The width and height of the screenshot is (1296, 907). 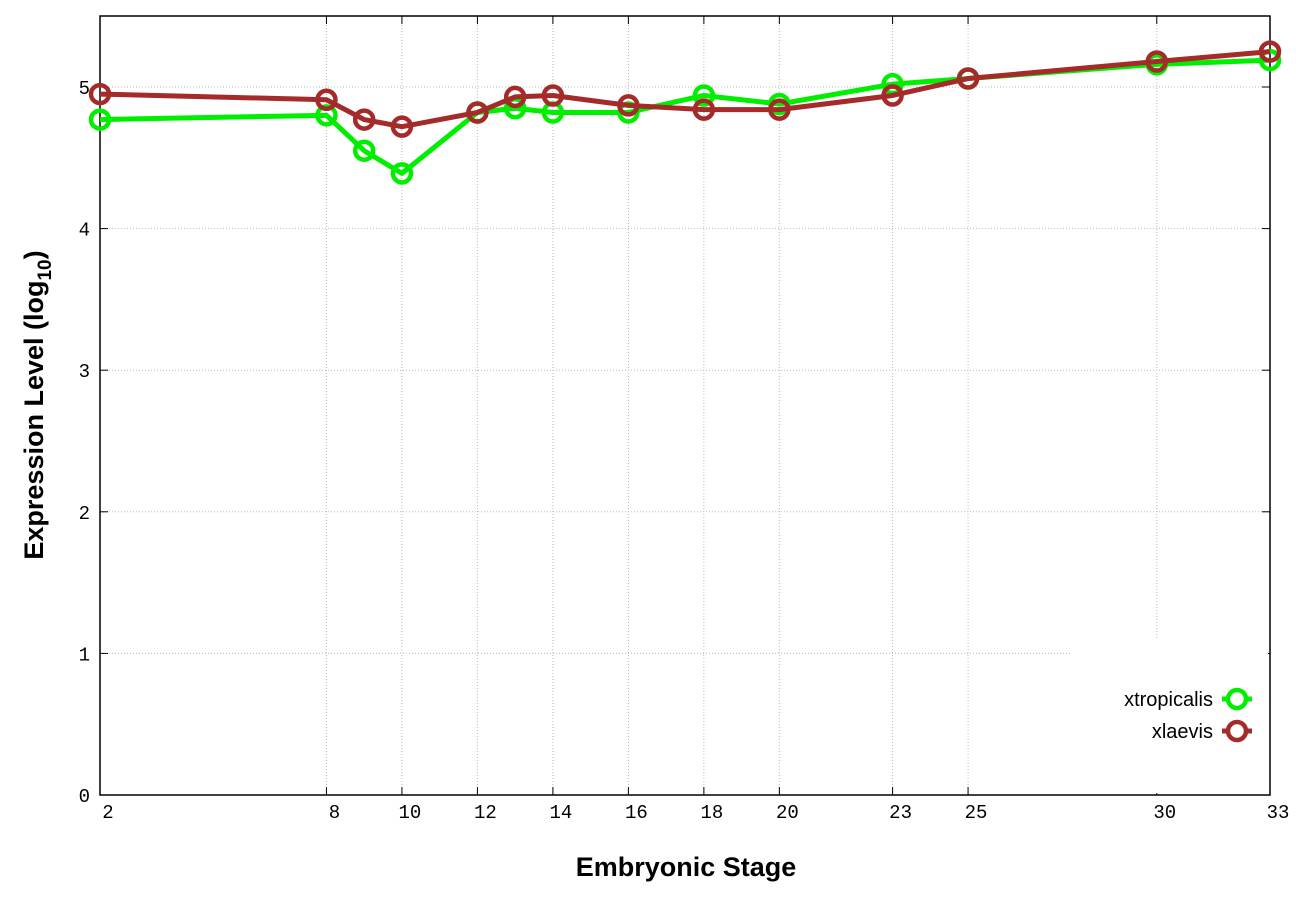 What do you see at coordinates (410, 813) in the screenshot?
I see `x-tick-label: 10` at bounding box center [410, 813].